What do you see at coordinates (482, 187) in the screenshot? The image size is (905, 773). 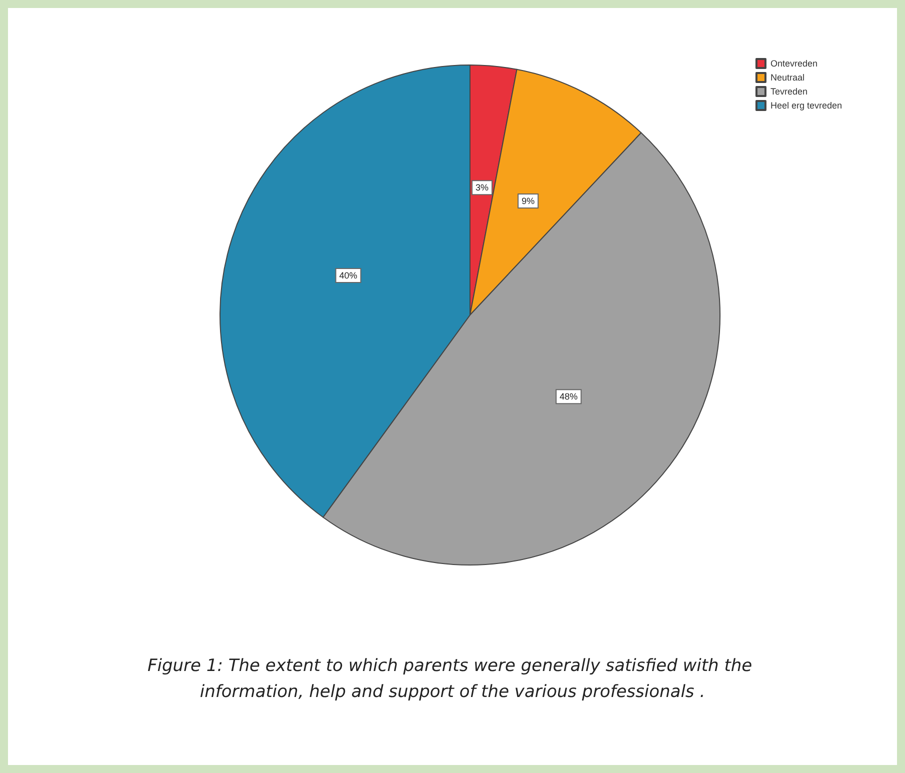 I see `data-label: 3%` at bounding box center [482, 187].